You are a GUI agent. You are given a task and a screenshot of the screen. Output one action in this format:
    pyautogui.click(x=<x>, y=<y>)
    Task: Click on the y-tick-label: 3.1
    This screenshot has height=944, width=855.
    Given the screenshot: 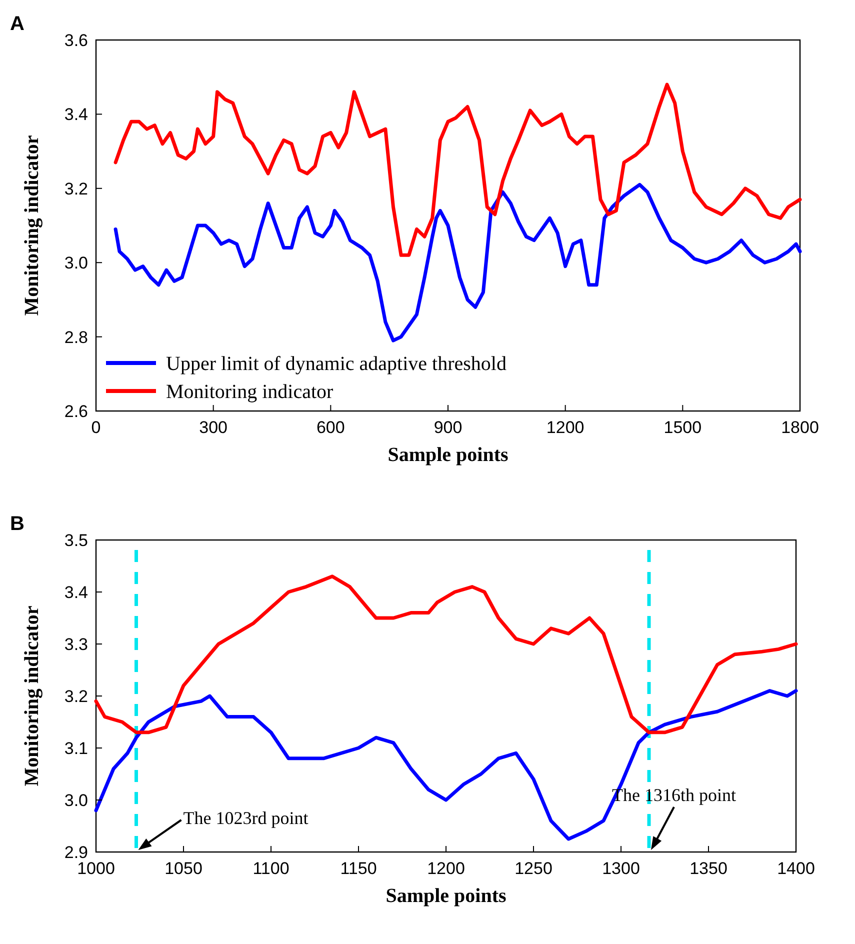 What is the action you would take?
    pyautogui.click(x=76, y=748)
    